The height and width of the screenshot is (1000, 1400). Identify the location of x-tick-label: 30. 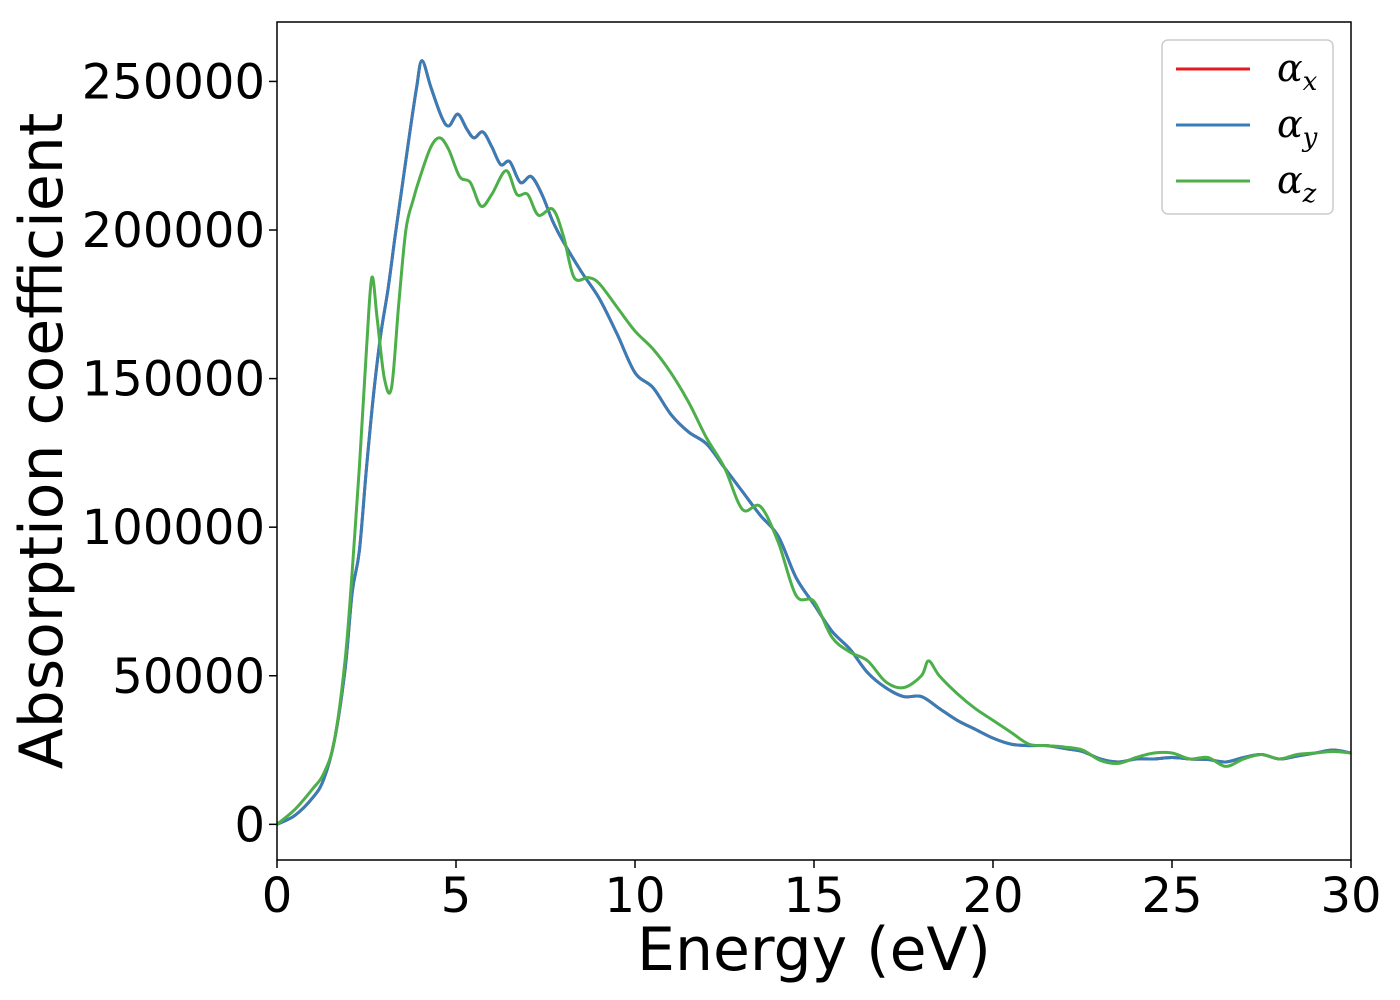
(1350, 896).